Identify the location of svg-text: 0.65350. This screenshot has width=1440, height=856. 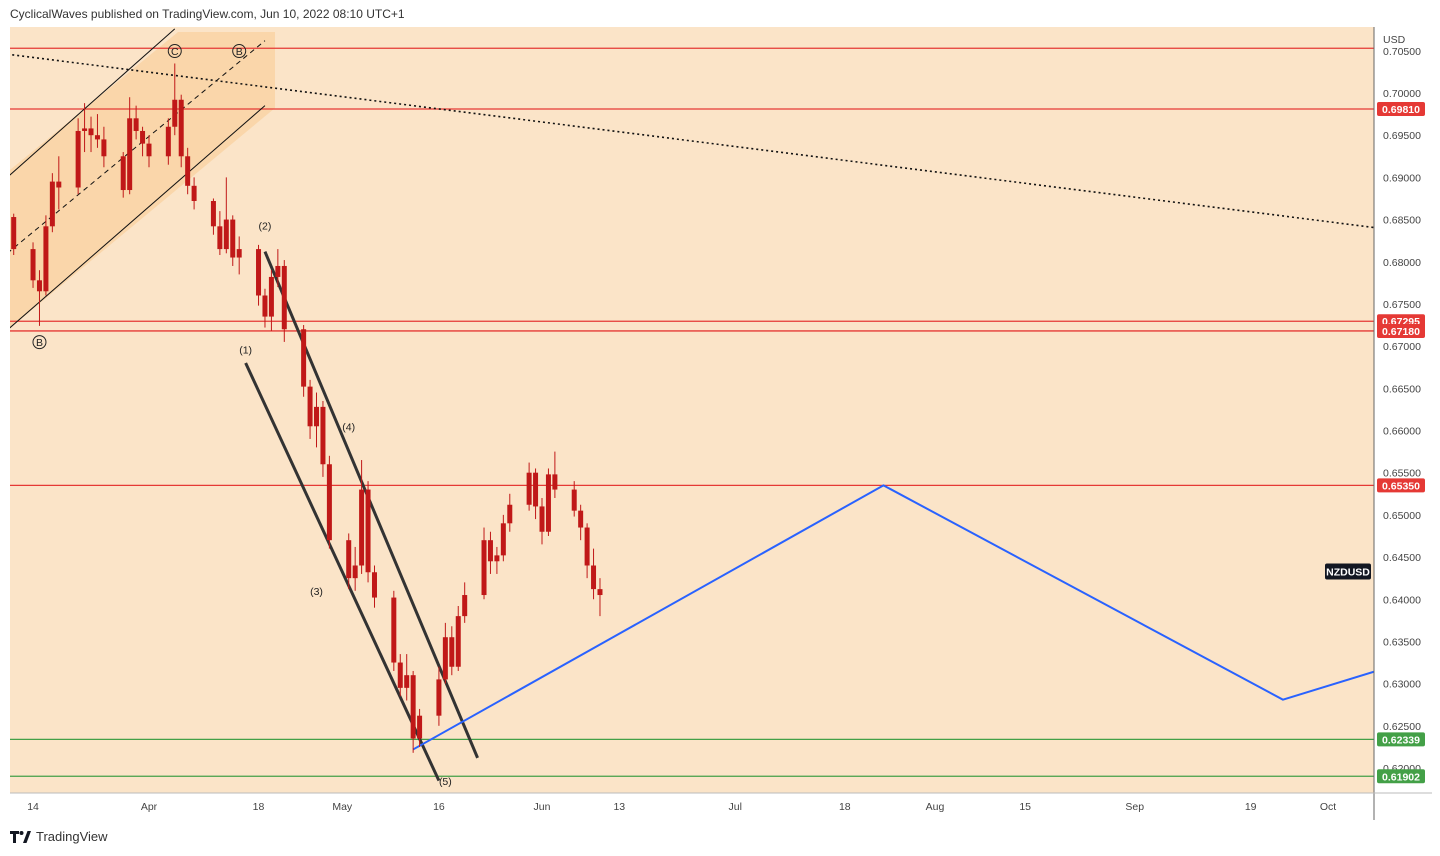
(1401, 486).